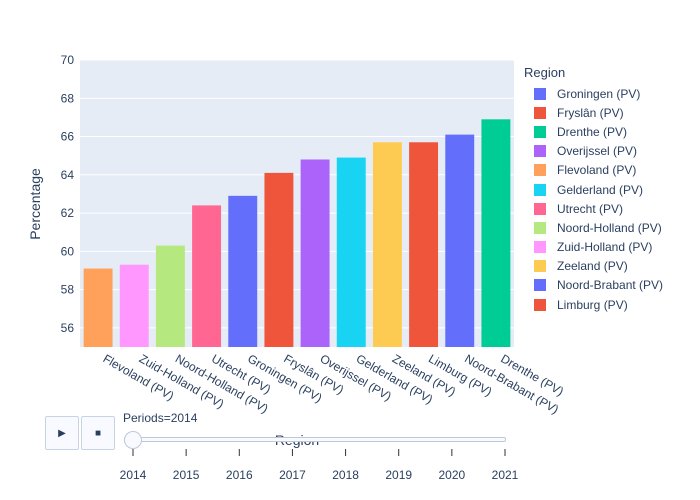 This screenshot has height=500, width=700. Describe the element at coordinates (68, 98) in the screenshot. I see `y-tick-label: 68` at that location.